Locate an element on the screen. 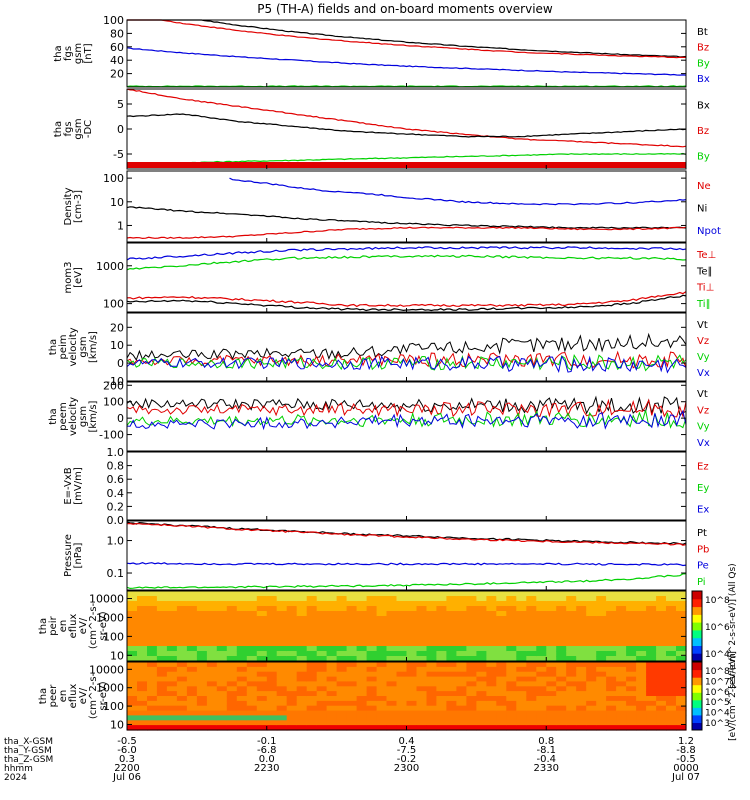 Image resolution: width=750 pixels, height=800 pixels. y-tick-label: 10000 is located at coordinates (106, 599).